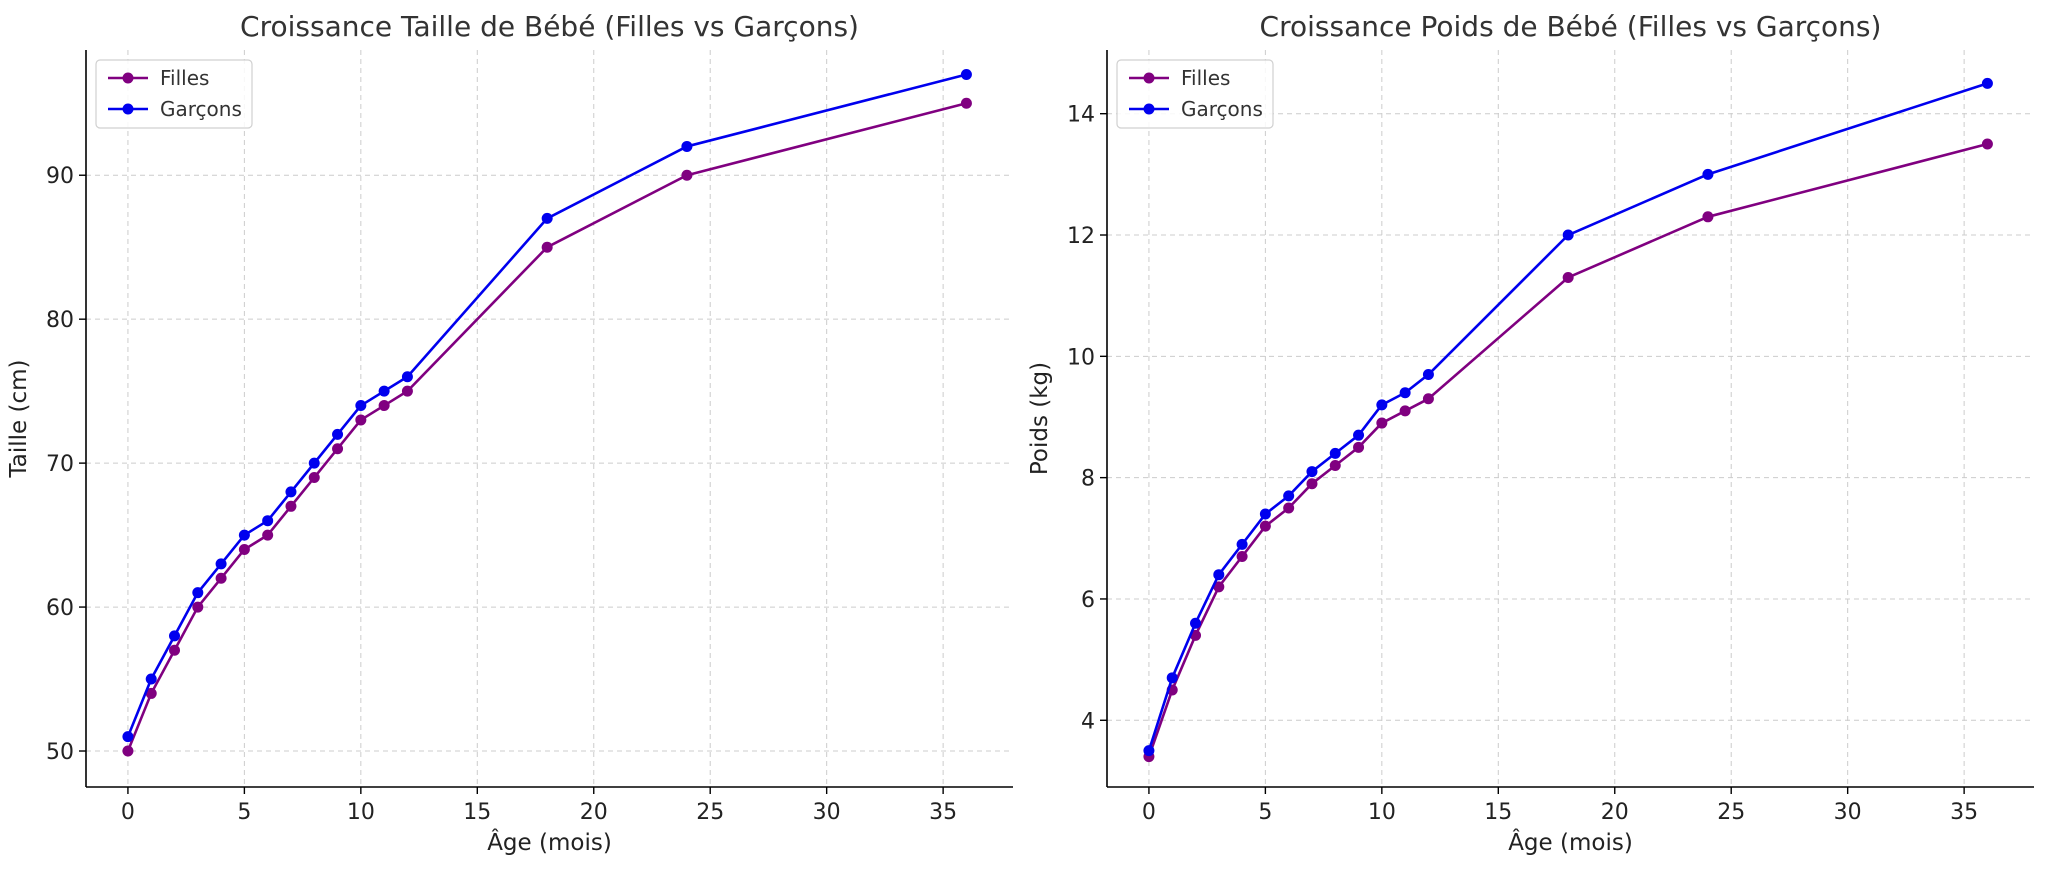 The width and height of the screenshot is (2048, 870). Describe the element at coordinates (60, 320) in the screenshot. I see `y-tick-label: 80` at that location.